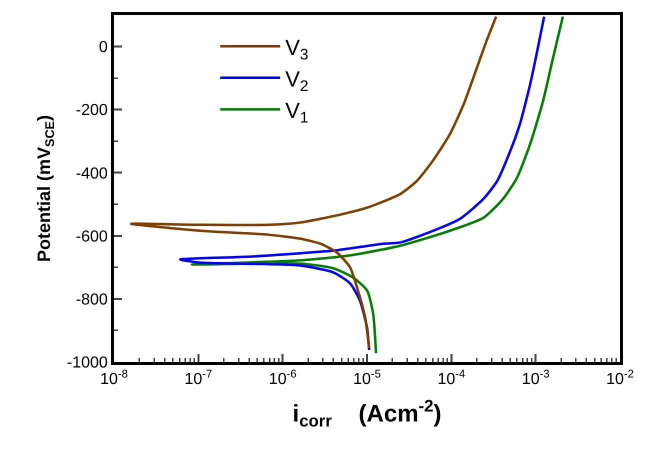 Image resolution: width=652 pixels, height=466 pixels. I want to click on y-tick-label: -200, so click(92, 111).